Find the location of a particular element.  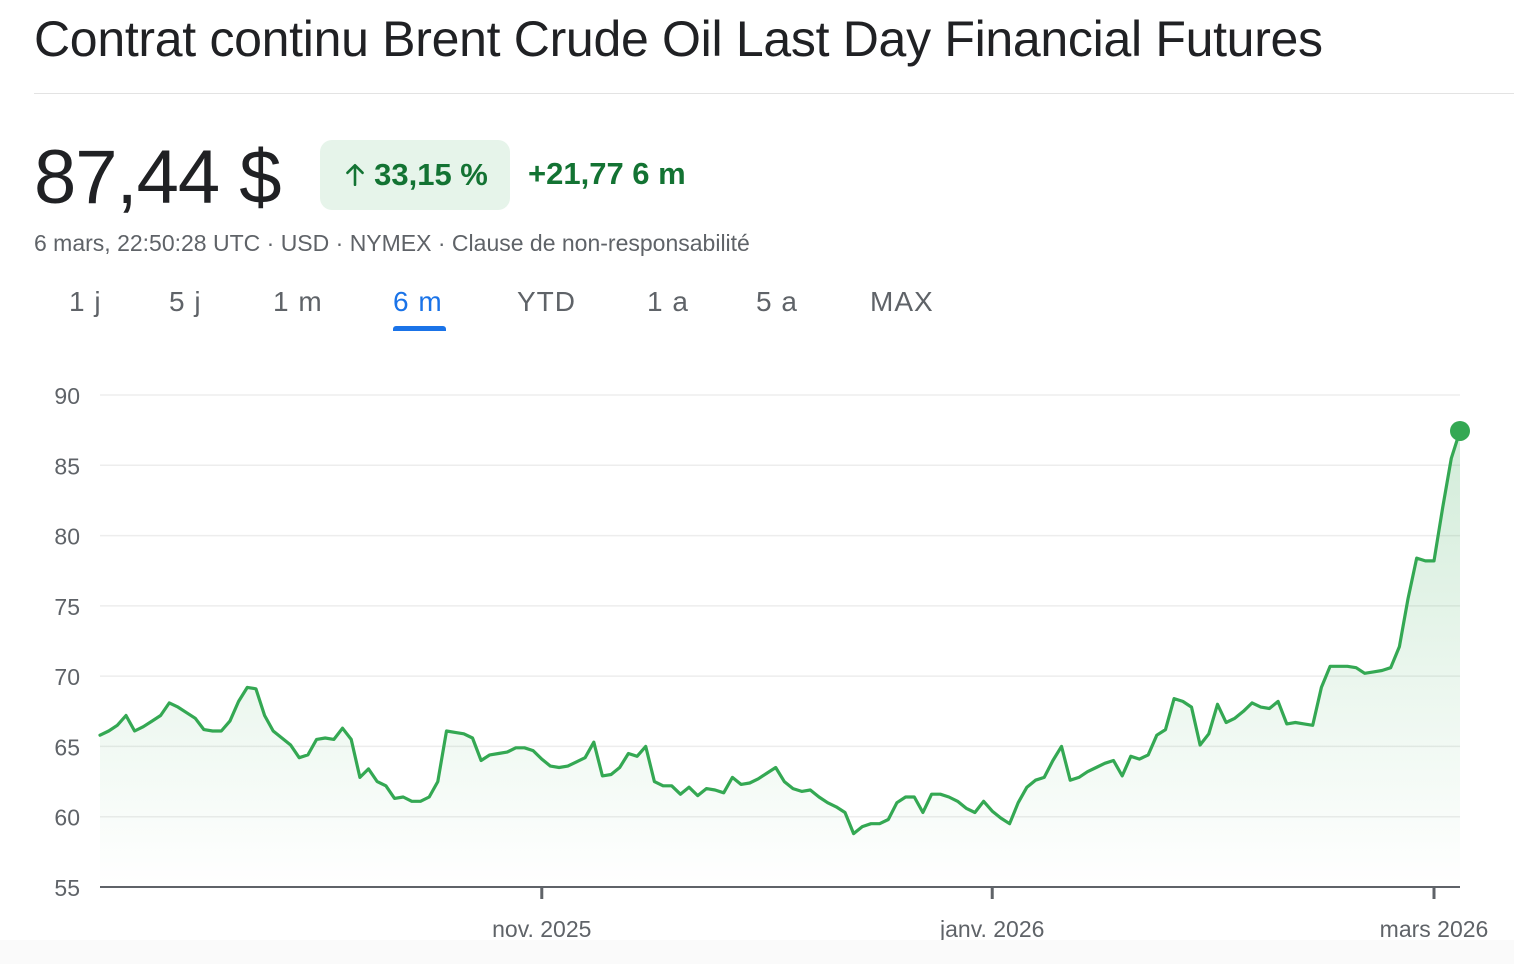

footer-band is located at coordinates (757, 952).